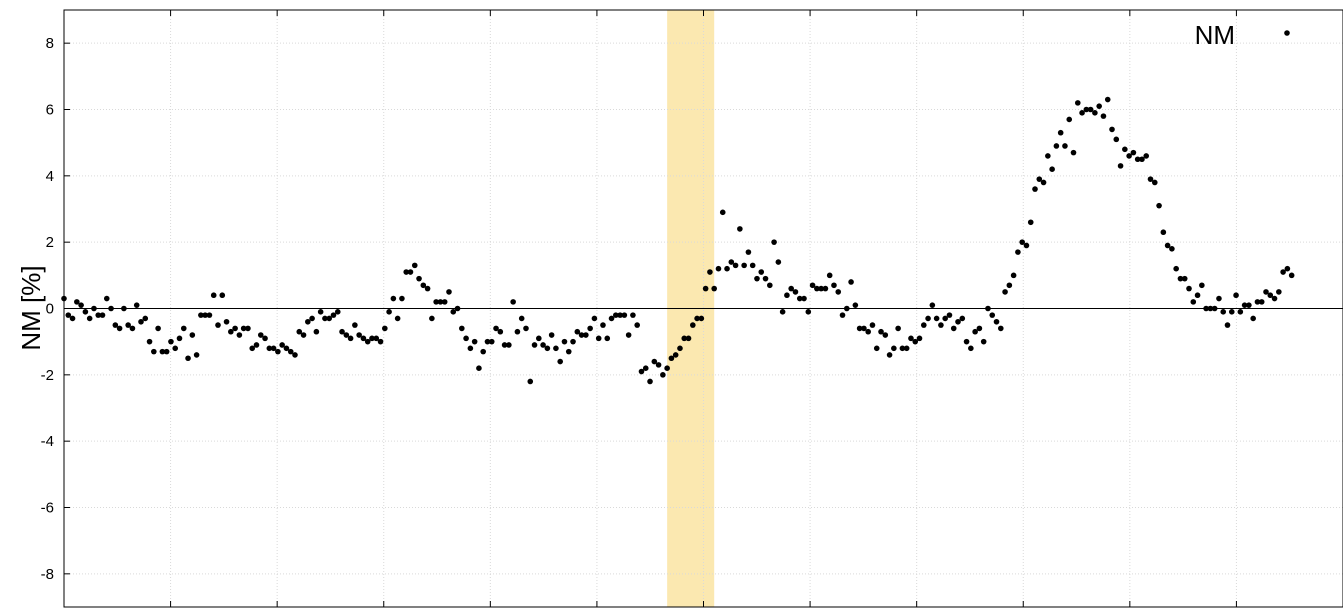 The image size is (1343, 608). What do you see at coordinates (47, 574) in the screenshot?
I see `y-tick-label: -8` at bounding box center [47, 574].